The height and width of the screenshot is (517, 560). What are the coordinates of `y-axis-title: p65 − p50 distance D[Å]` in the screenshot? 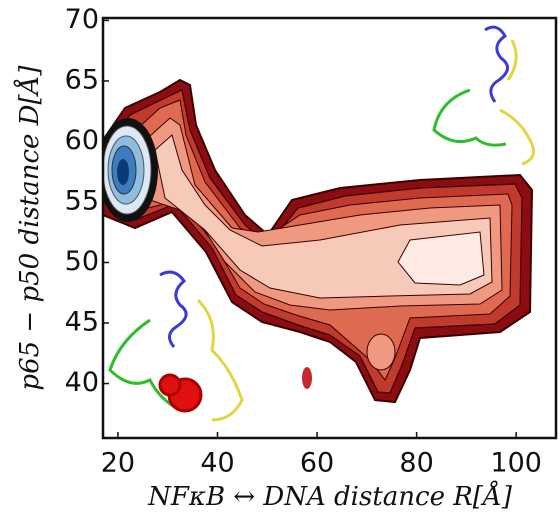 It's located at (29, 228).